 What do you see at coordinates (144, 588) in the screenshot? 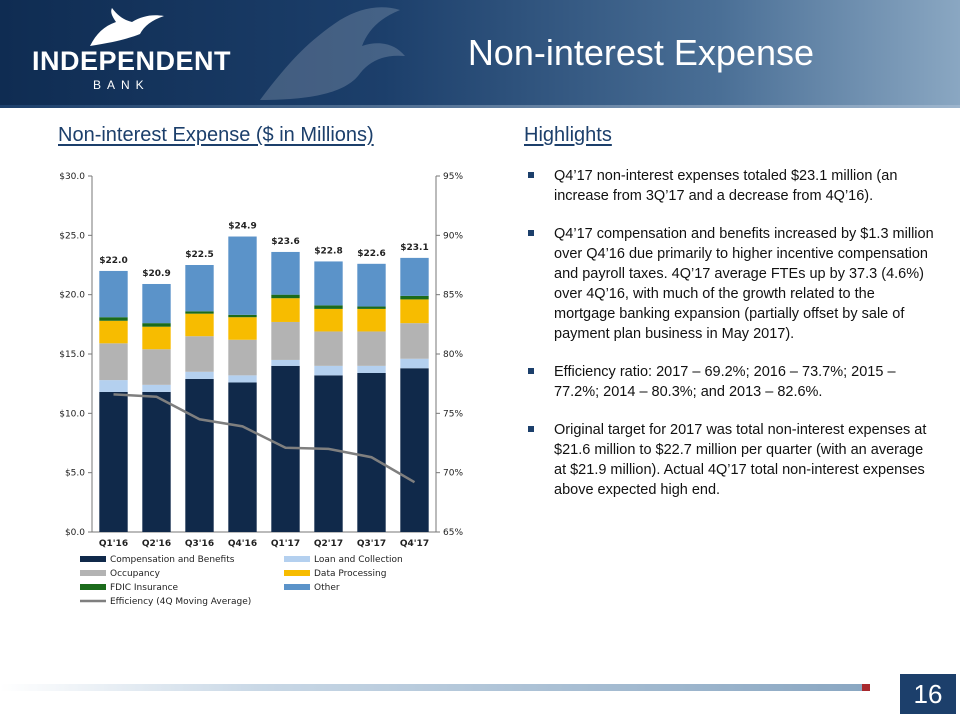
I see `legend-label: FDIC Insurance` at bounding box center [144, 588].